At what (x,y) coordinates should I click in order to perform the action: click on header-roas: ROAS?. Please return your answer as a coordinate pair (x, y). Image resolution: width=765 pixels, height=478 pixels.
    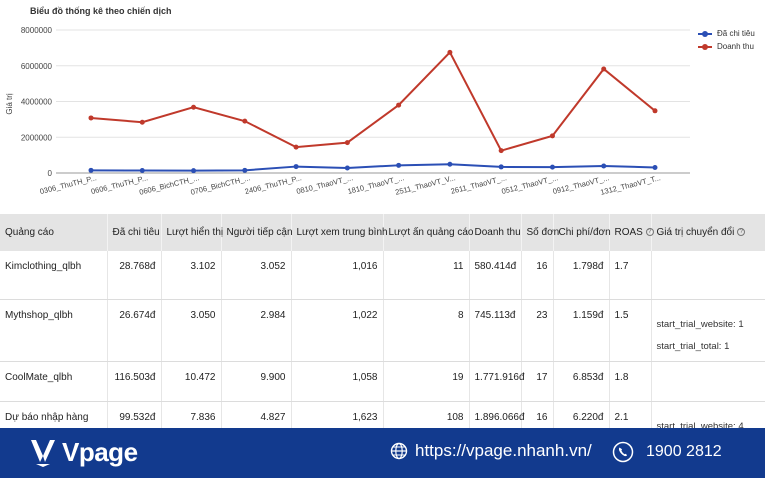
    Looking at the image, I should click on (631, 232).